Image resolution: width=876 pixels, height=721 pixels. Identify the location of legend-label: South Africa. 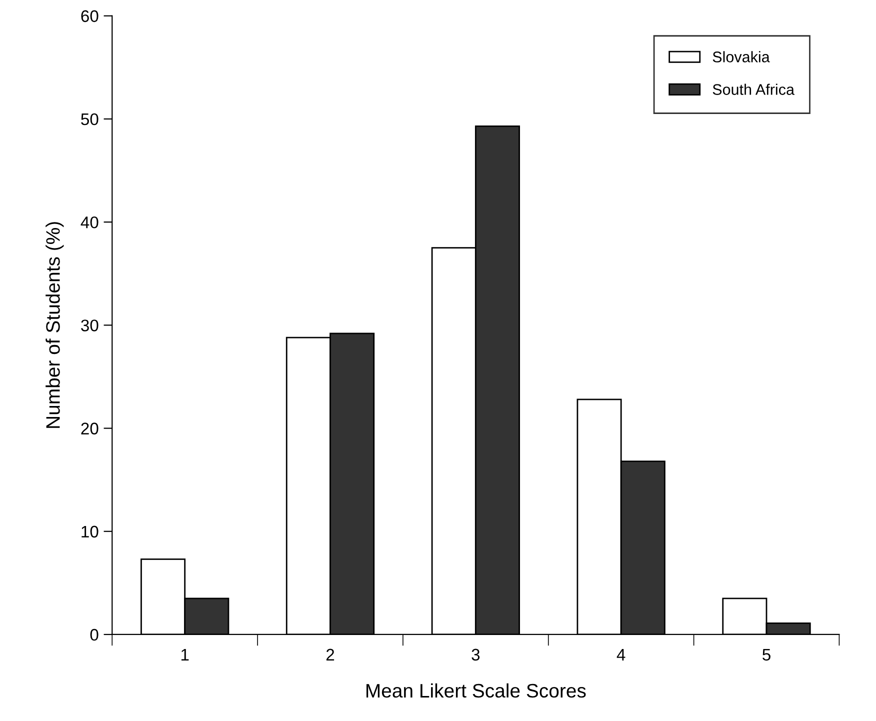
(753, 89).